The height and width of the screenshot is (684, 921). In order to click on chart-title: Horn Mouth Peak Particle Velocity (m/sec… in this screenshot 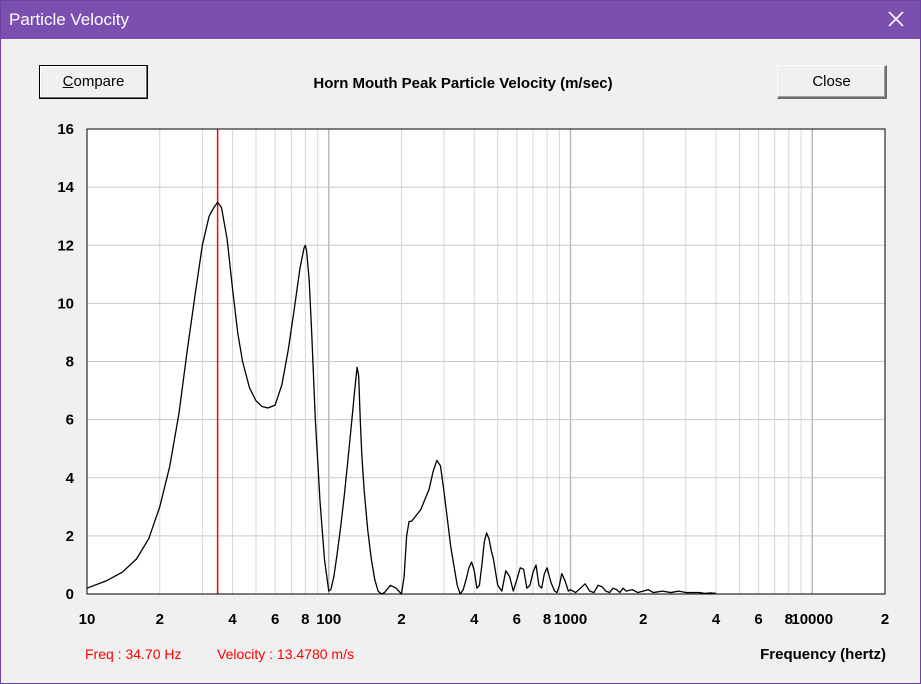, I will do `click(463, 83)`.